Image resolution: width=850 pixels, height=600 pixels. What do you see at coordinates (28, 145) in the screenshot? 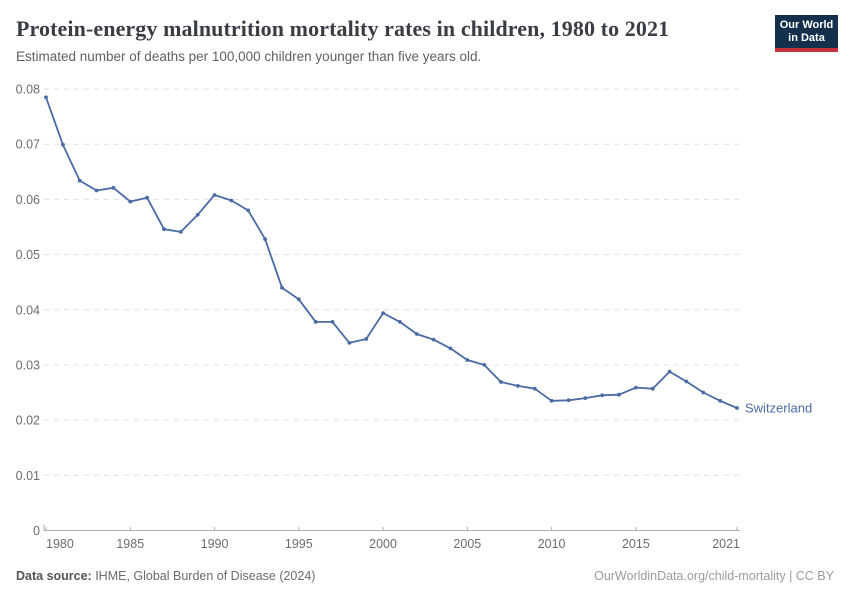
I see `y-tick-label: 0.07` at bounding box center [28, 145].